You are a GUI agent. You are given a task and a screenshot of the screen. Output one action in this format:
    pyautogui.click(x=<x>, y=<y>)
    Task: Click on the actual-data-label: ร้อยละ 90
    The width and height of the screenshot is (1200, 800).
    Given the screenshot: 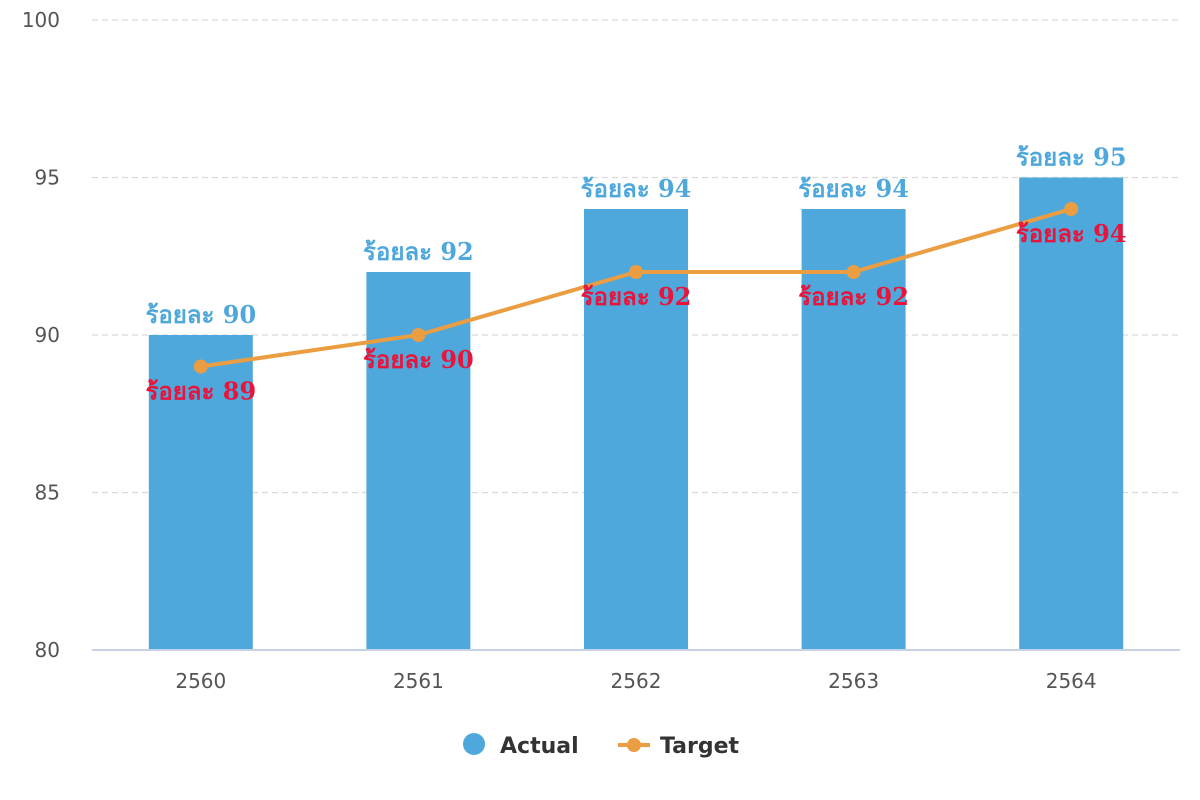 What is the action you would take?
    pyautogui.click(x=200, y=314)
    